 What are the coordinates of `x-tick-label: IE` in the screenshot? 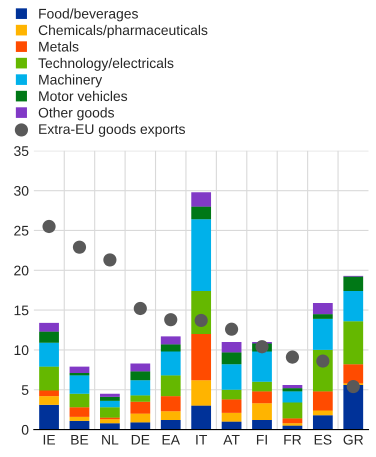 It's located at (50, 439).